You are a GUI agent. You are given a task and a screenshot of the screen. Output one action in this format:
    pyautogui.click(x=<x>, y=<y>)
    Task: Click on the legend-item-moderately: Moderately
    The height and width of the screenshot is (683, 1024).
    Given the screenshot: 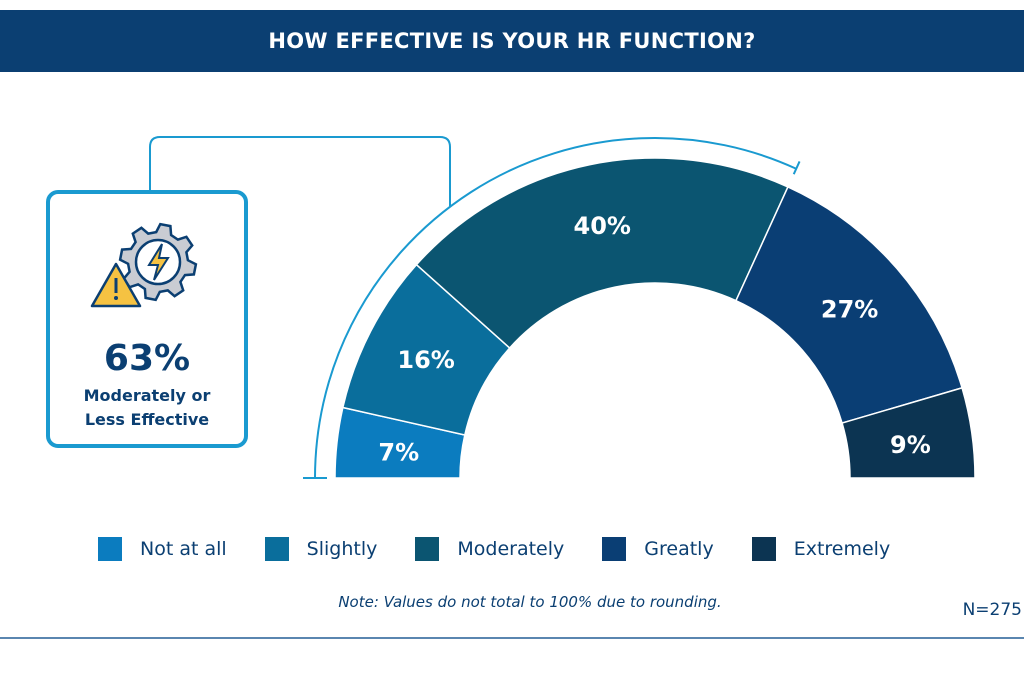 What is the action you would take?
    pyautogui.click(x=489, y=549)
    